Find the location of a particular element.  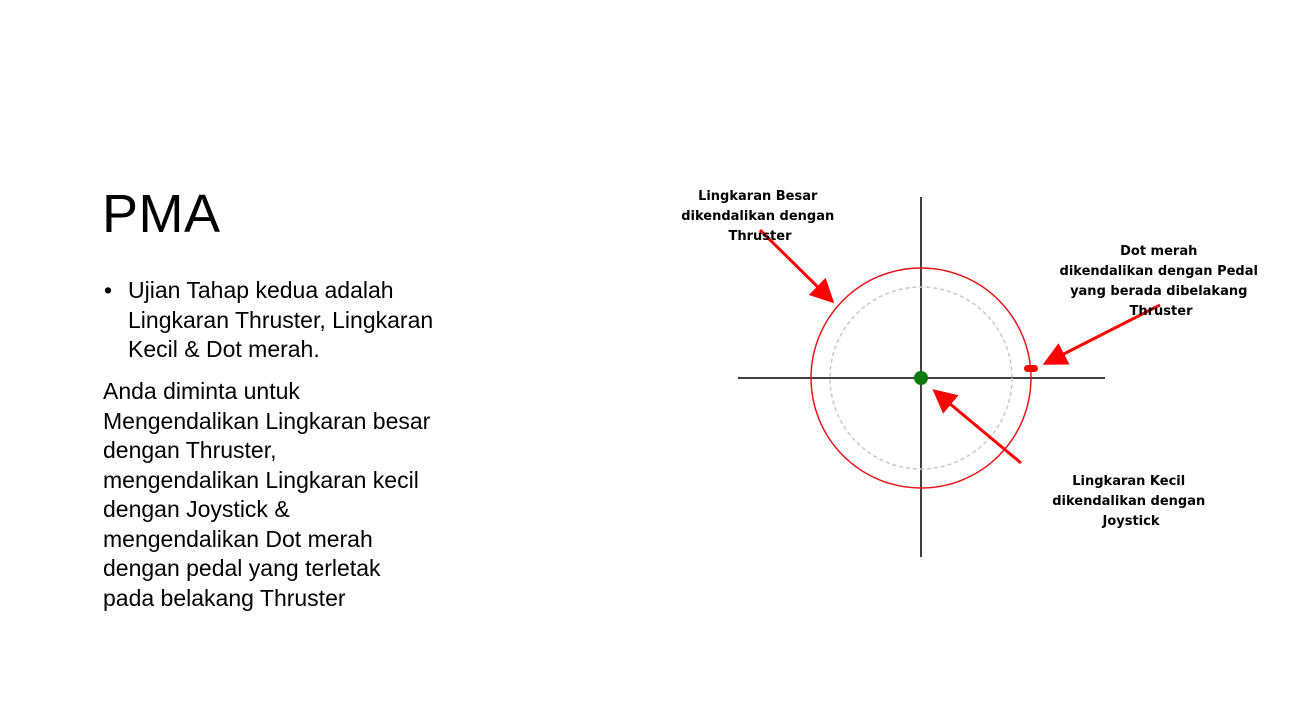

label-line: yang berada dibelakang is located at coordinates (1158, 291).